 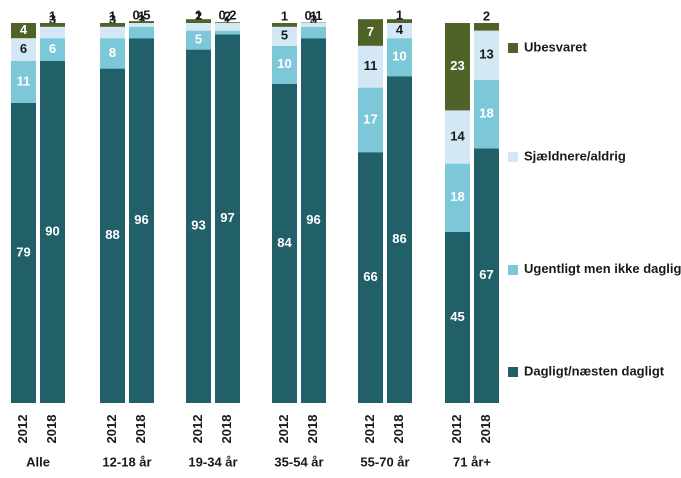 What do you see at coordinates (227, 15) in the screenshot?
I see `value-label: 0,2` at bounding box center [227, 15].